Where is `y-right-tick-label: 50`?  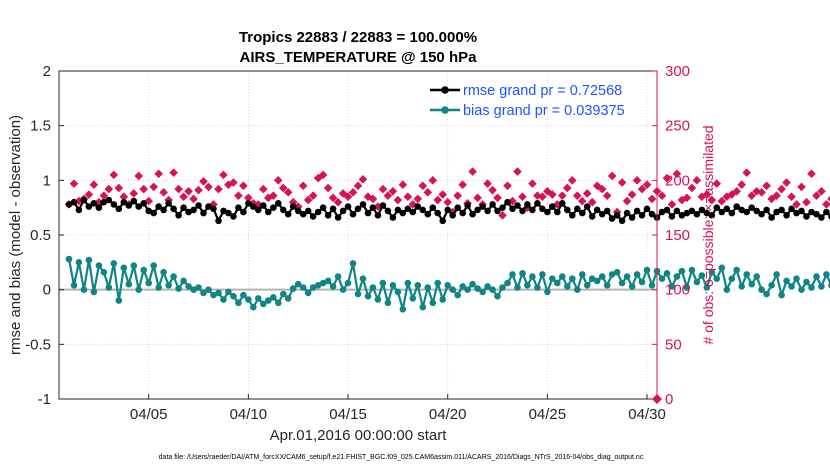
y-right-tick-label: 50 is located at coordinates (673, 344).